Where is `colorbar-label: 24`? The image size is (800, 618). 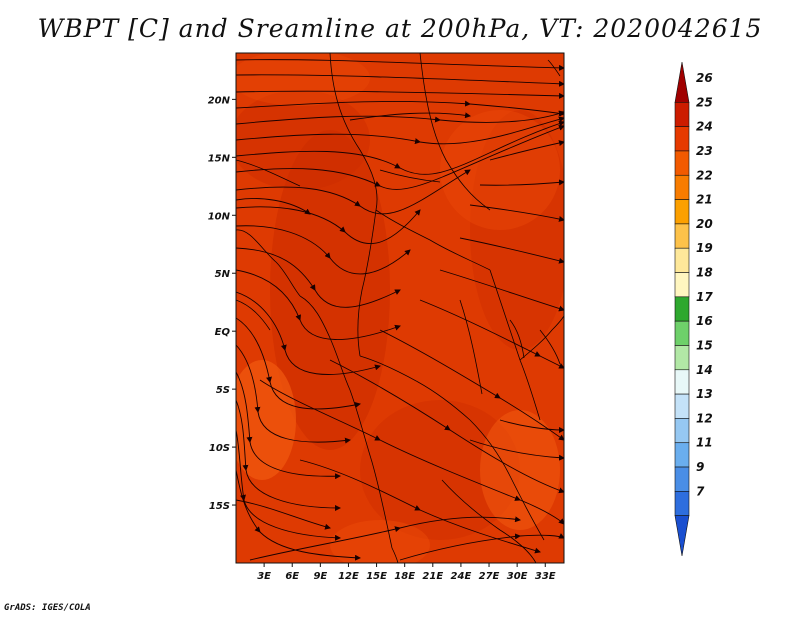
colorbar-label: 24 is located at coordinates (704, 127).